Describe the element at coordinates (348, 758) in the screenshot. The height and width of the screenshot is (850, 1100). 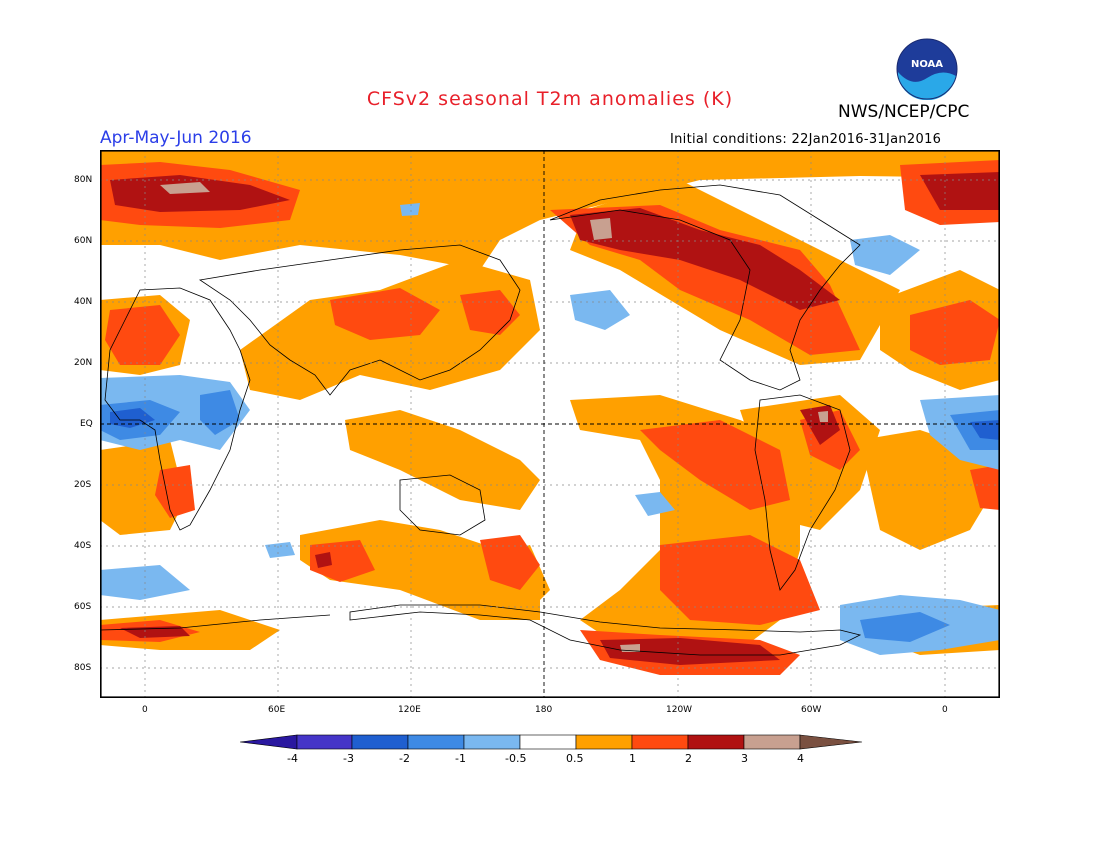
I see `colorbar-label: -3` at that location.